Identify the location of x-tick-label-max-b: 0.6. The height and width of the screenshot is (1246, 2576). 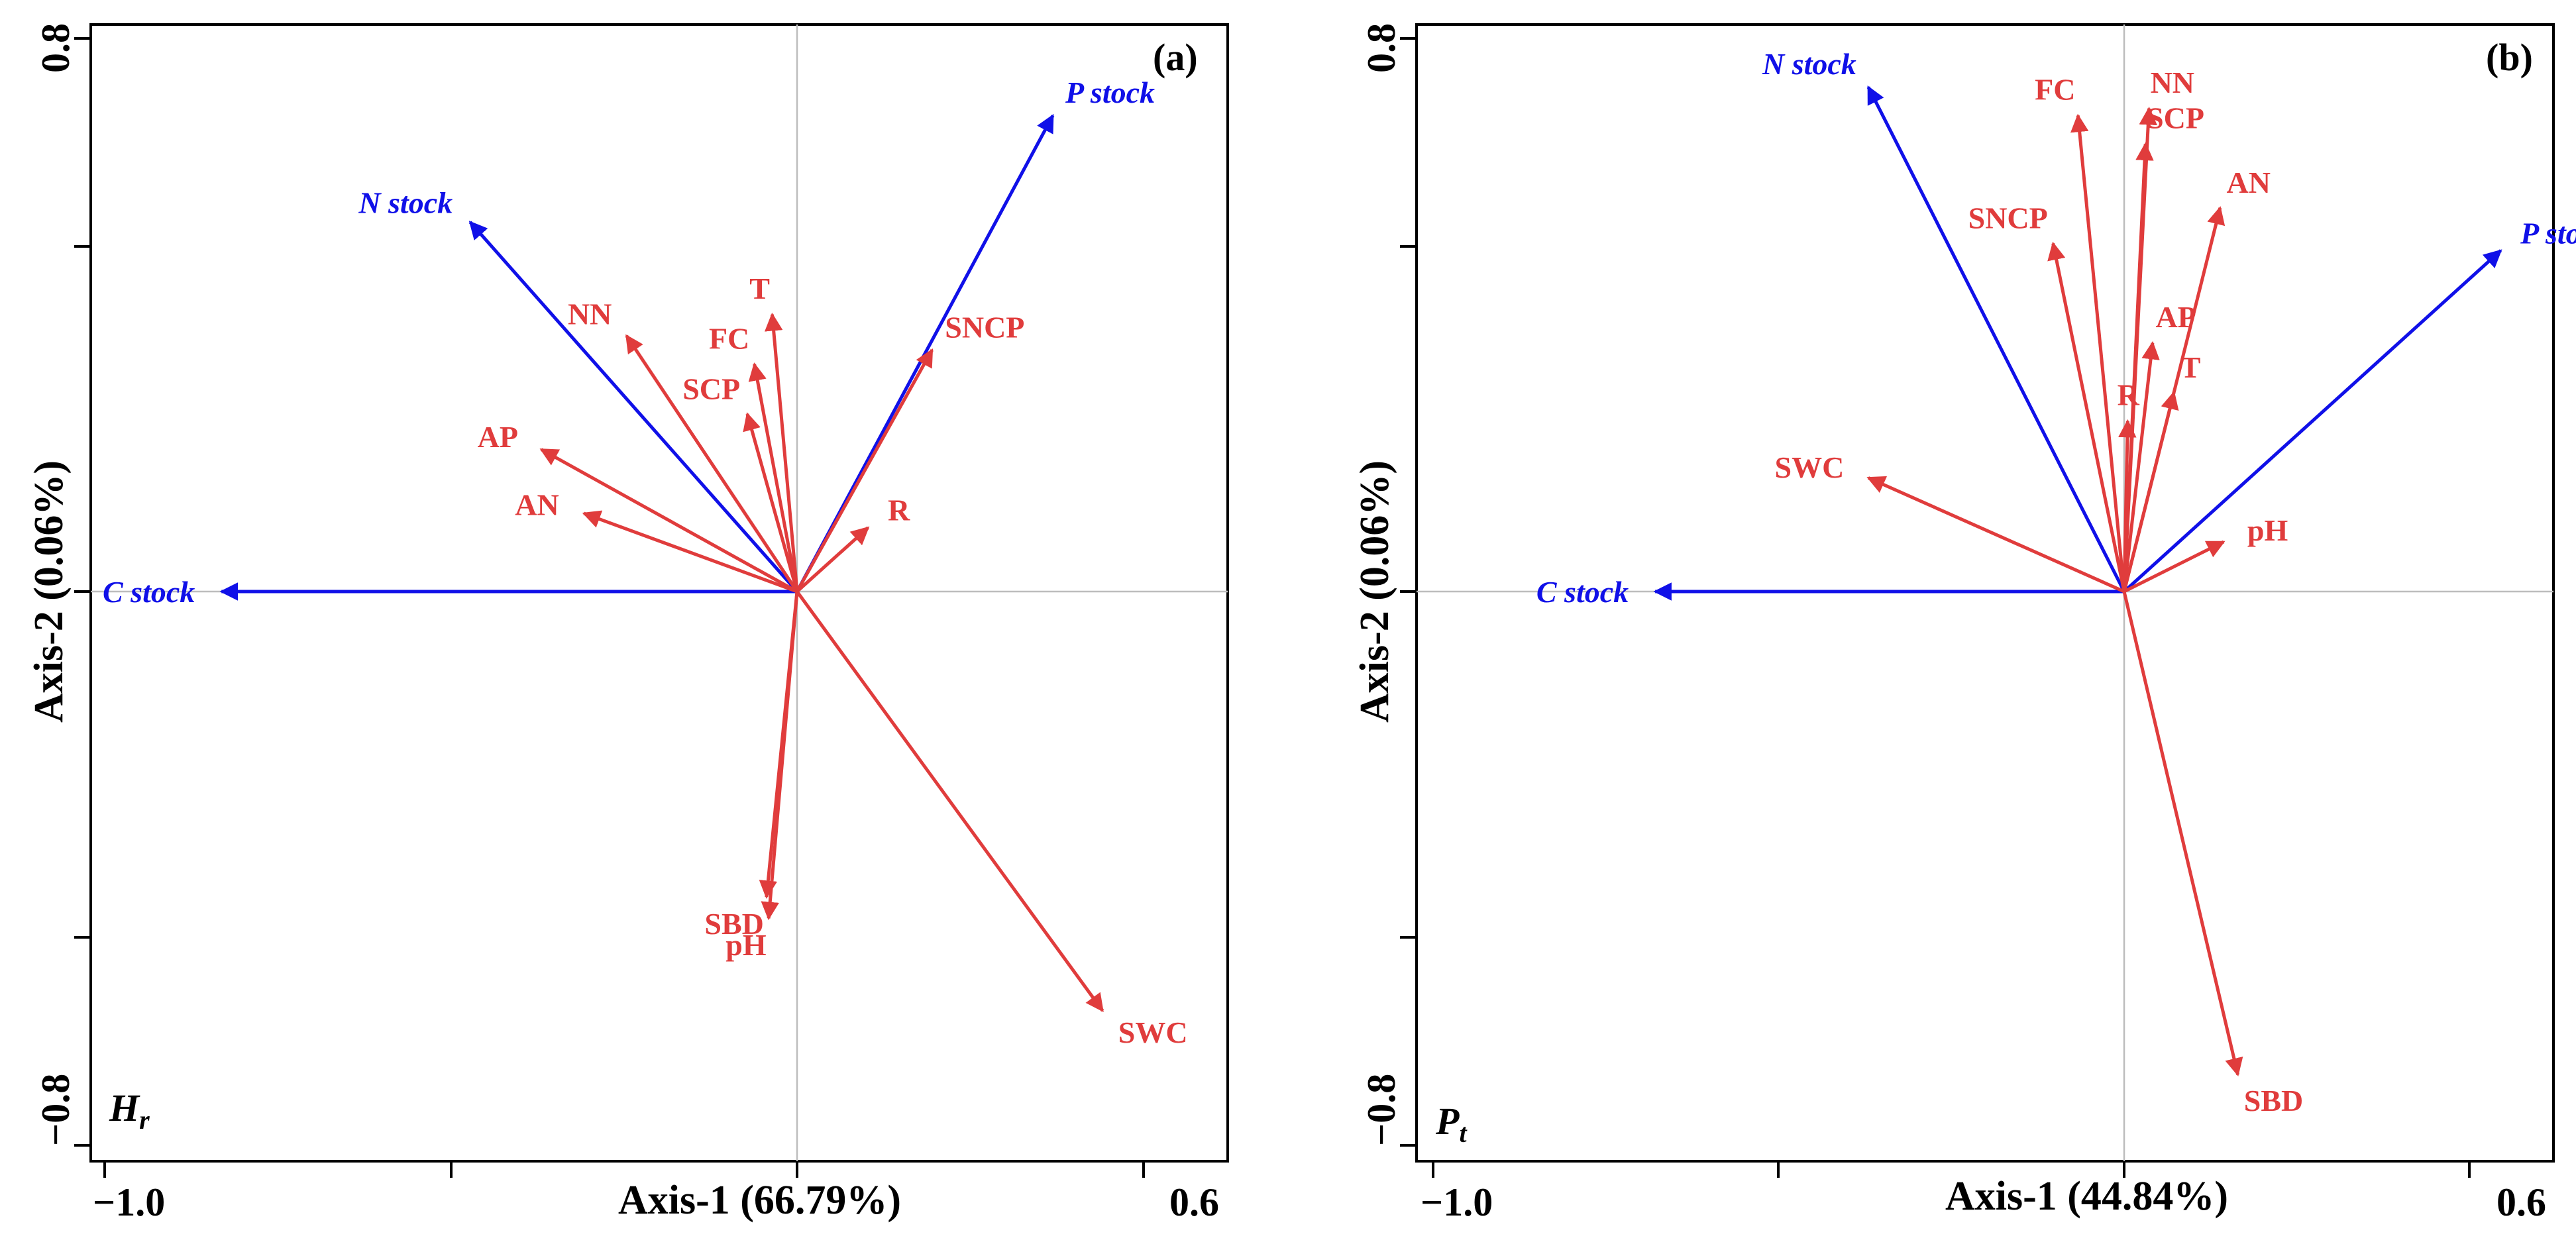
(2521, 1202).